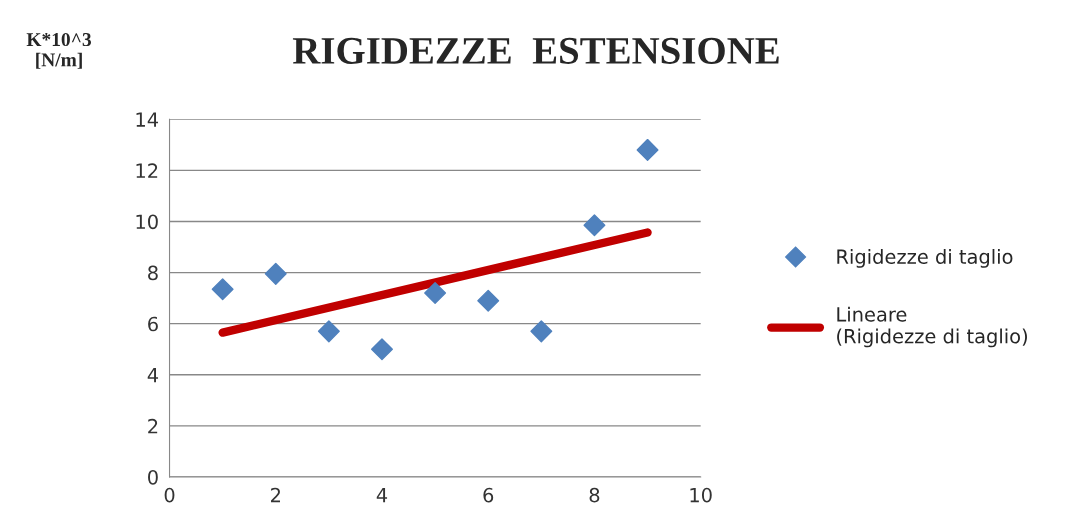 The image size is (1073, 530). I want to click on x-tick-label: 10, so click(701, 495).